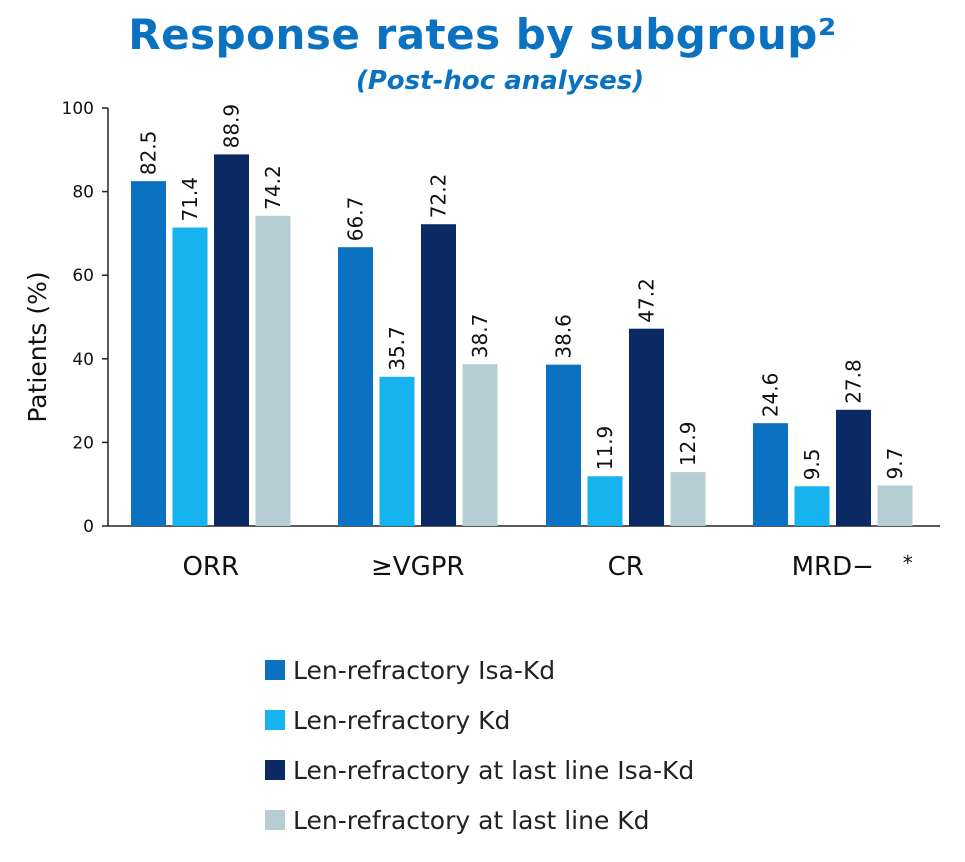 The height and width of the screenshot is (862, 965). I want to click on data-label: 71.4, so click(190, 199).